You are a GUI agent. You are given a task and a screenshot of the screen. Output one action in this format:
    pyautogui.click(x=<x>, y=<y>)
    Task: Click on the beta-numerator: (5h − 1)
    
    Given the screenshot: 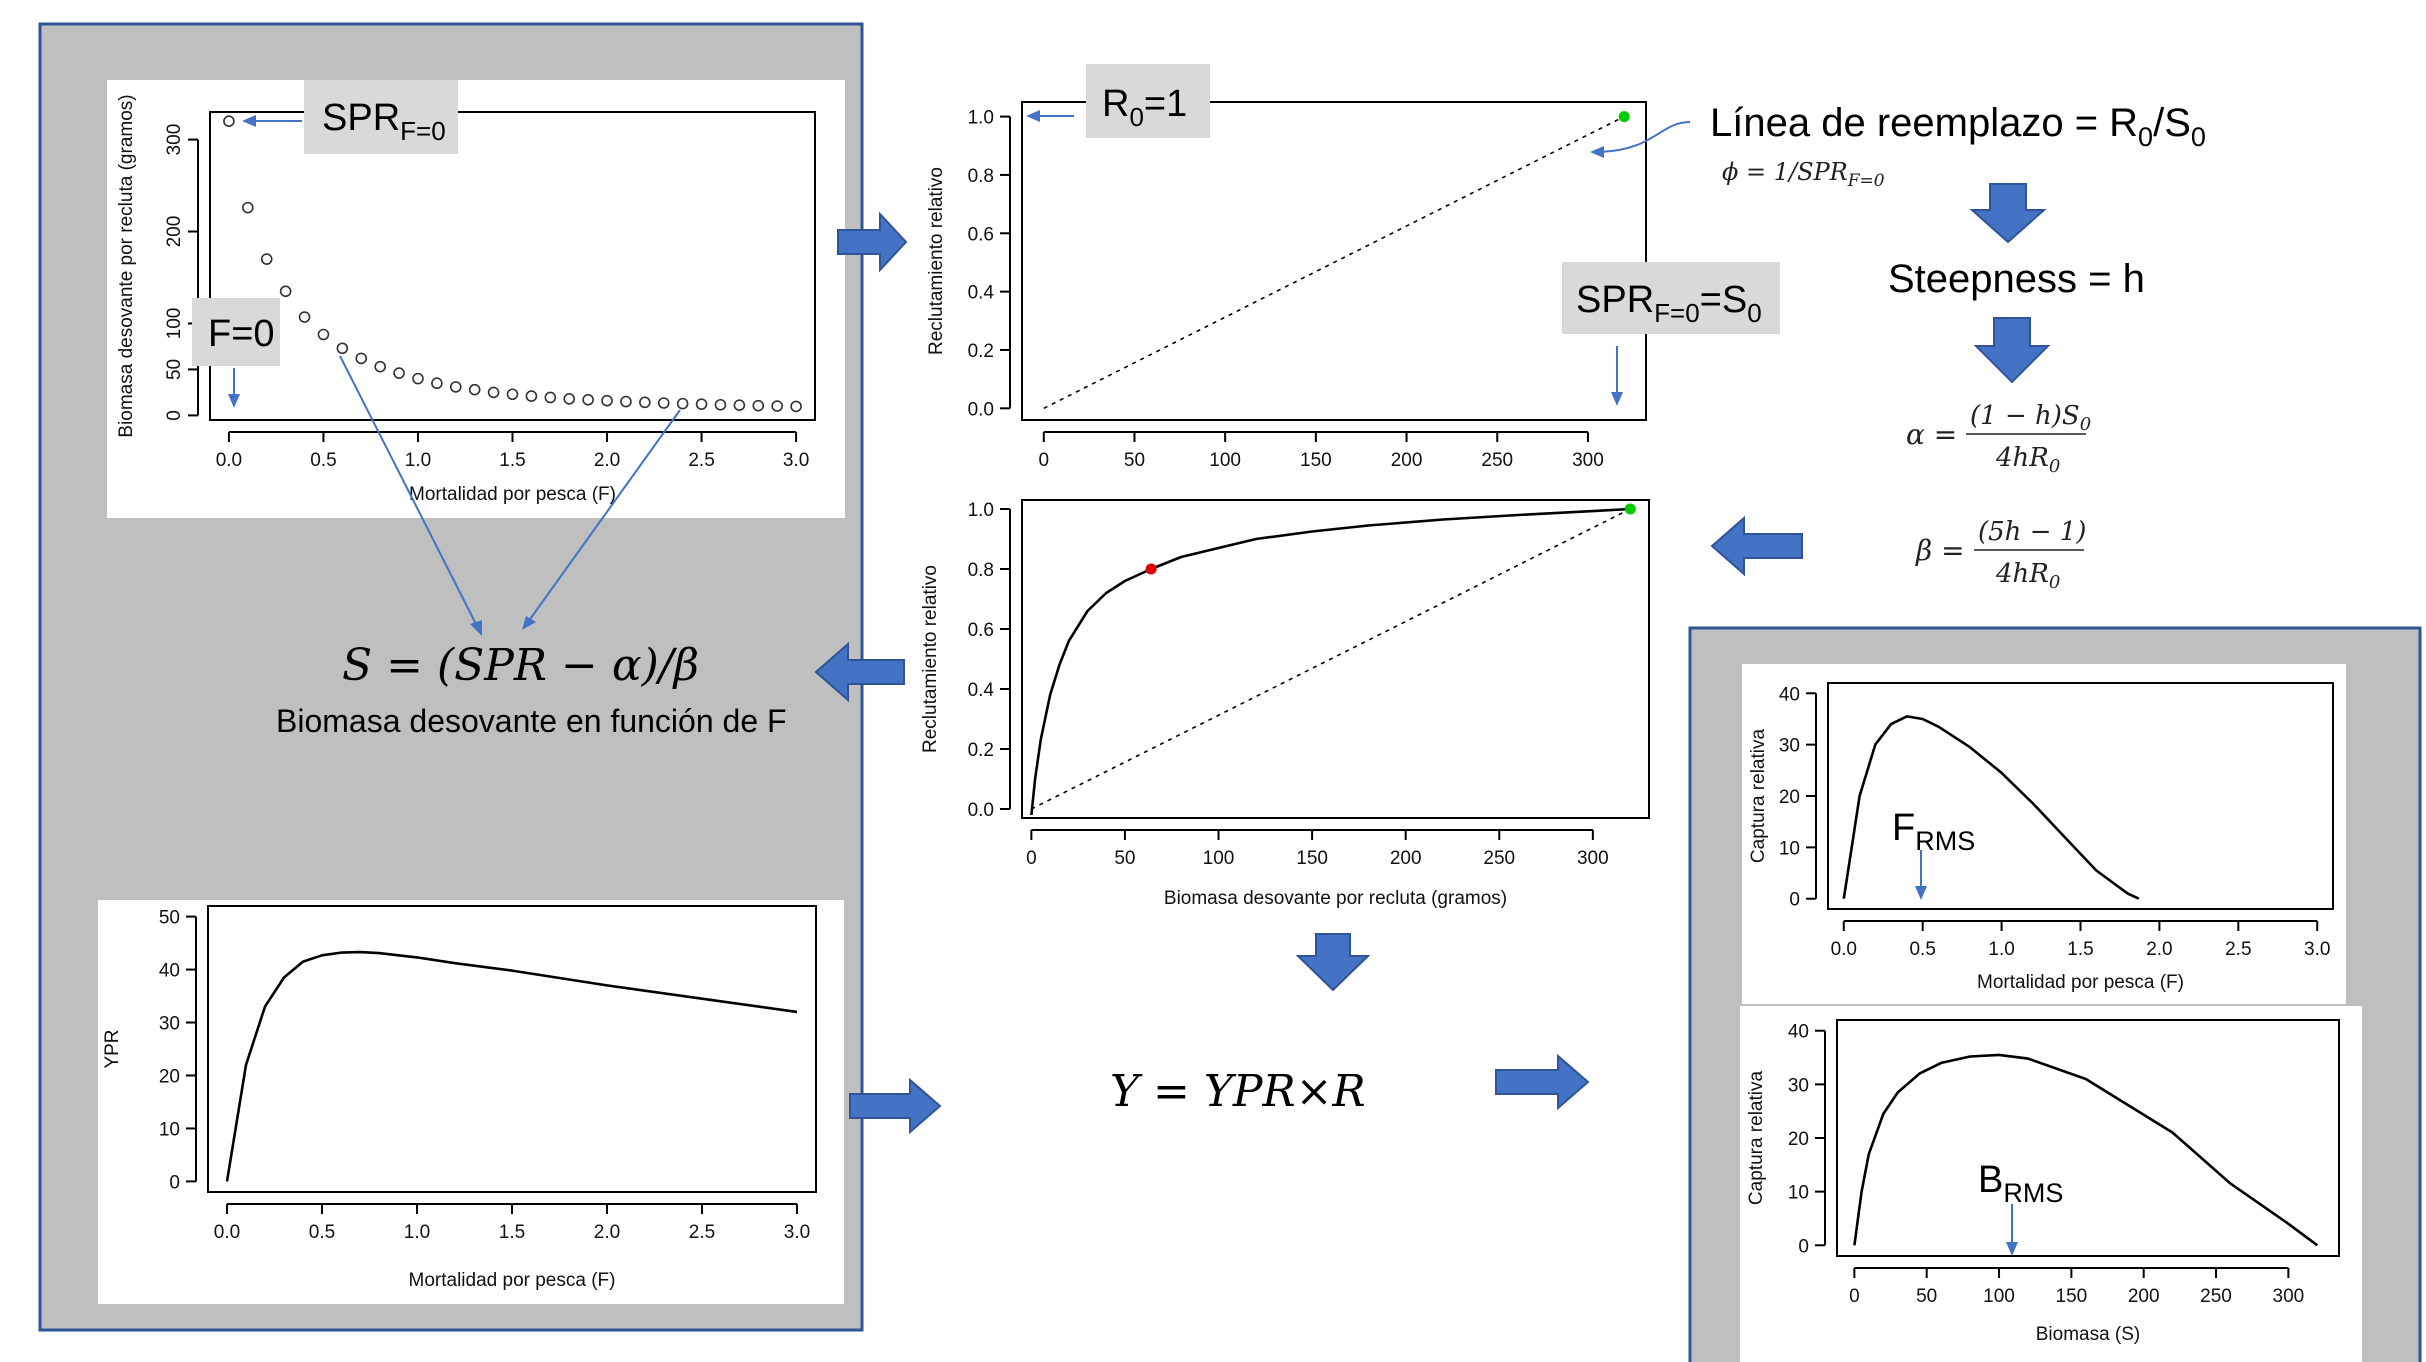 What is the action you would take?
    pyautogui.click(x=2032, y=532)
    